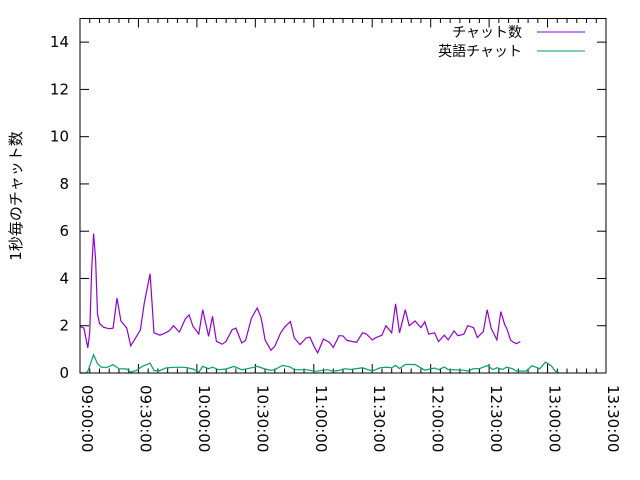 This screenshot has width=640, height=480. I want to click on y-tick-label: 6, so click(64, 231).